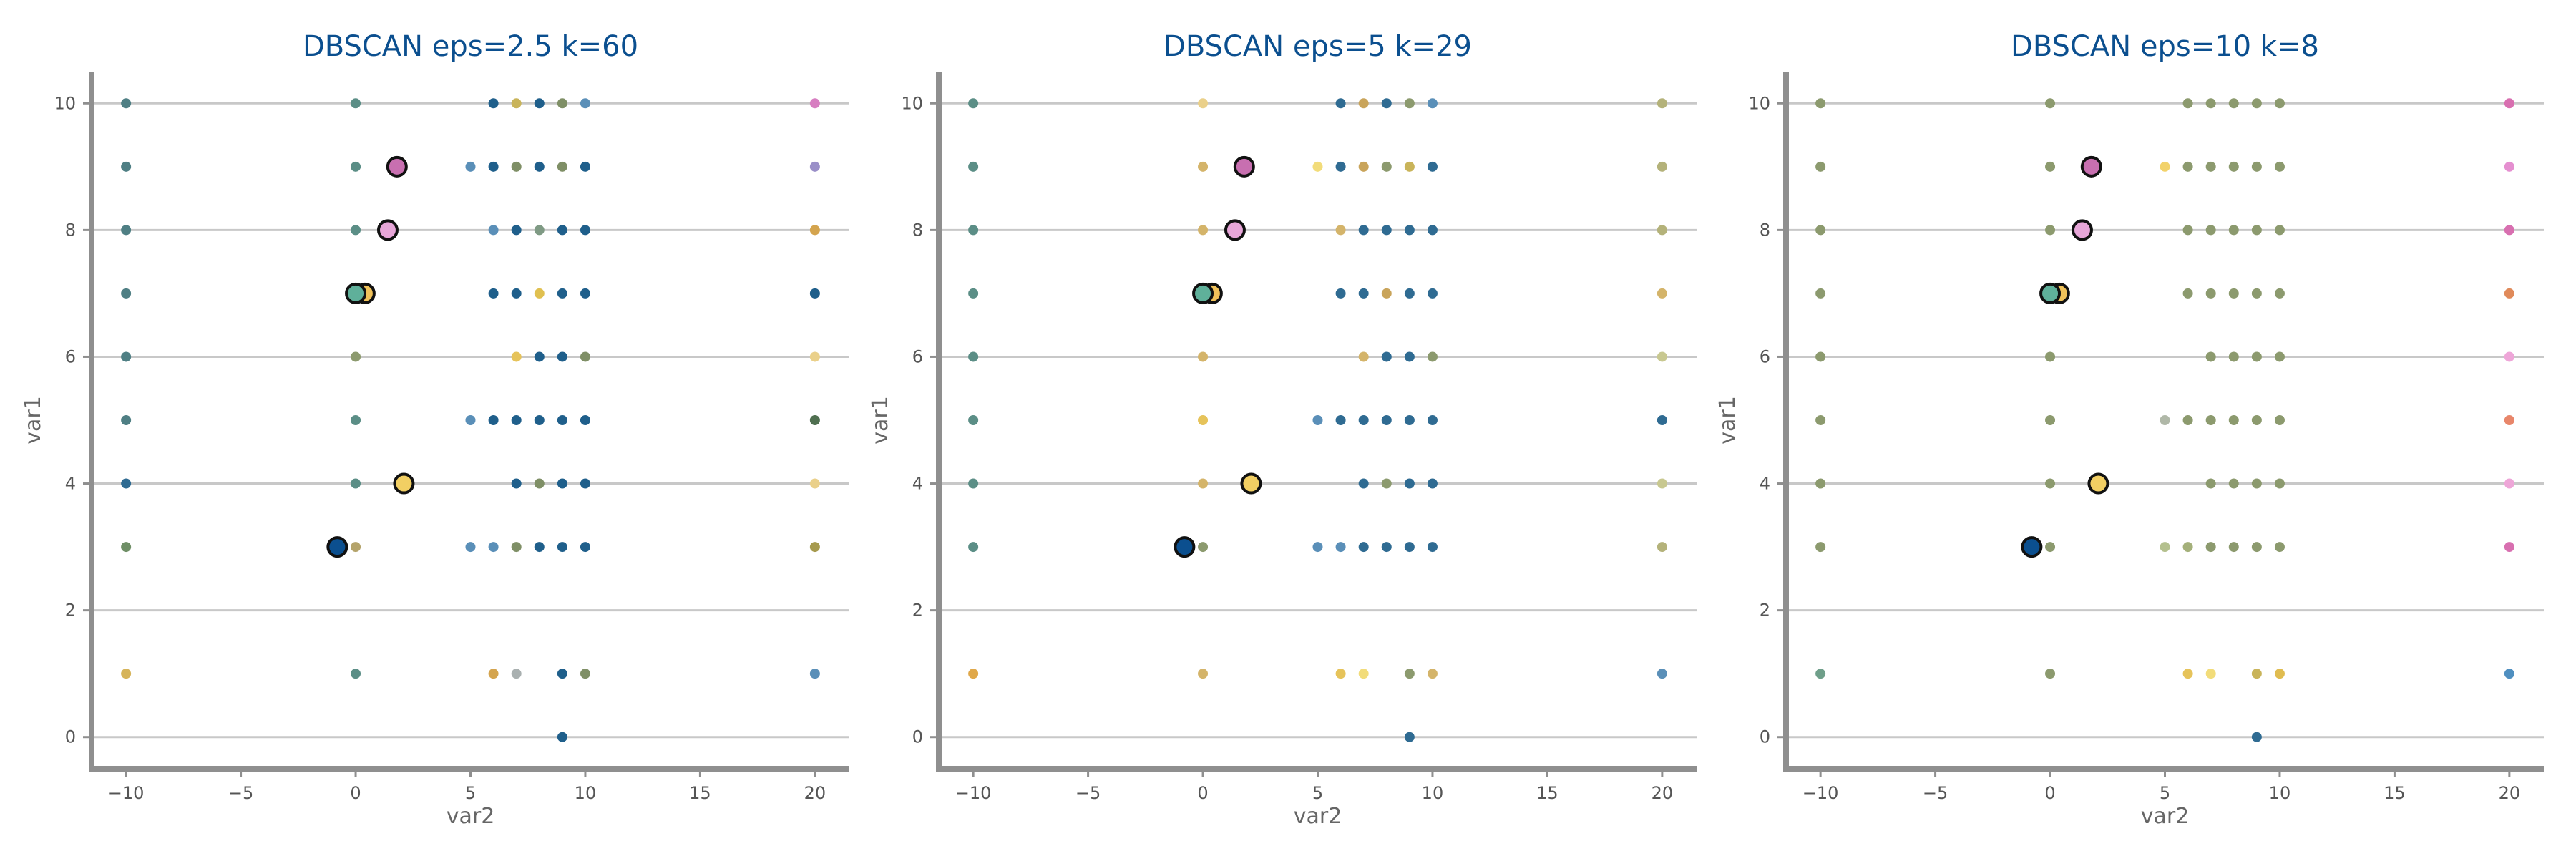 This screenshot has width=2576, height=859. What do you see at coordinates (1317, 793) in the screenshot?
I see `x-tick-label: 5` at bounding box center [1317, 793].